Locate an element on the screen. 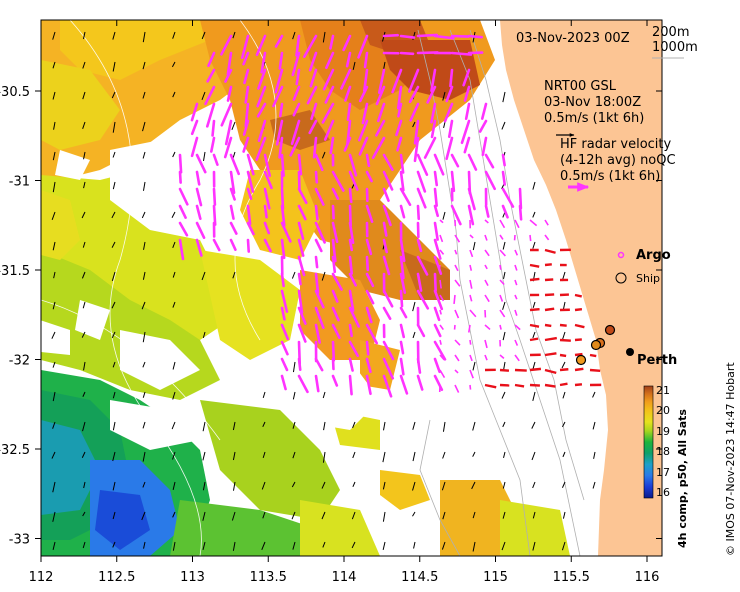 The height and width of the screenshot is (592, 740). product-line-2: 03-Nov 18:00Z is located at coordinates (592, 102).